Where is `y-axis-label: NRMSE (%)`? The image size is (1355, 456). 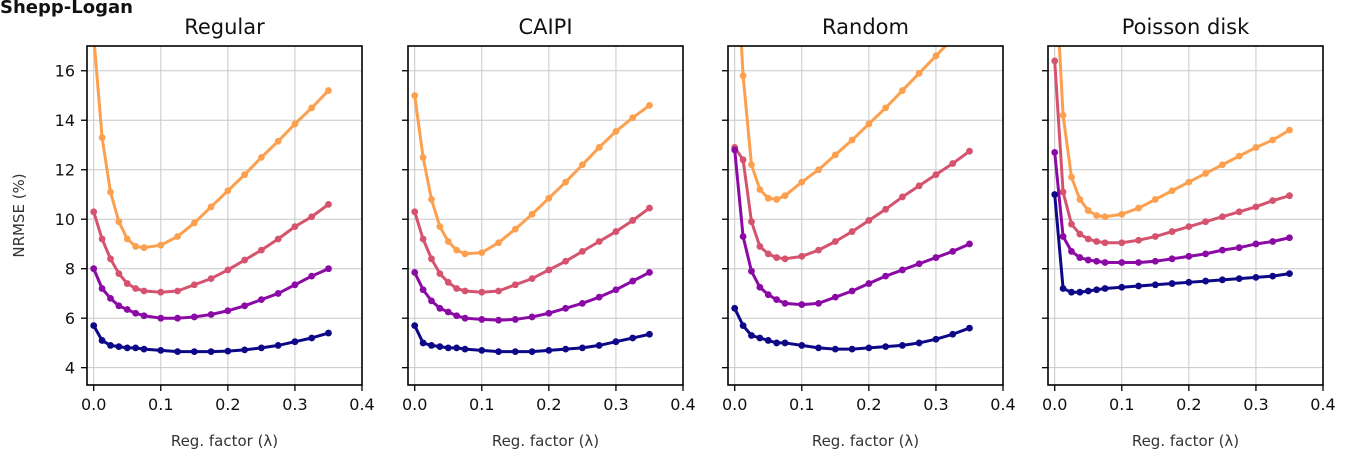
y-axis-label: NRMSE (%) is located at coordinates (19, 215).